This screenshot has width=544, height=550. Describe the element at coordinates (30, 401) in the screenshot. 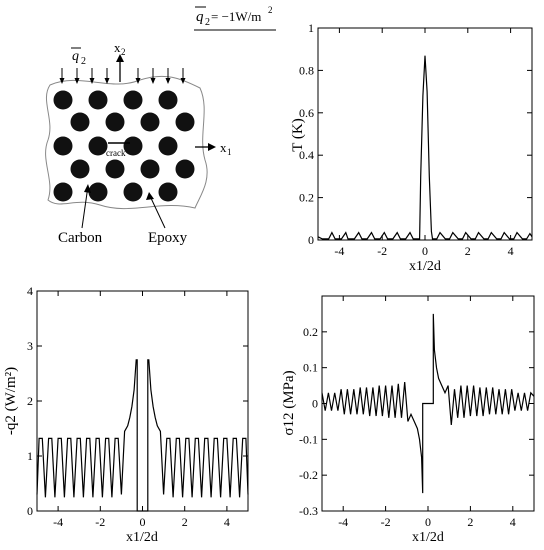

I see `y-tick-label: 2` at that location.